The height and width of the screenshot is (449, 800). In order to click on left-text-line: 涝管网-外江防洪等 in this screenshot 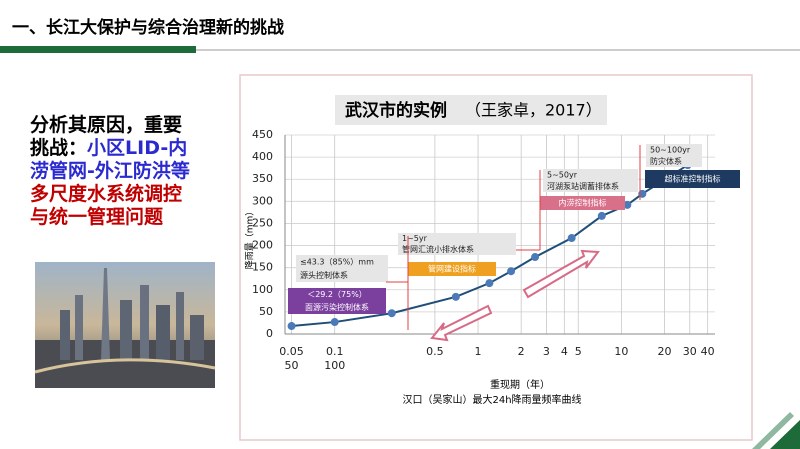, I will do `click(110, 170)`.